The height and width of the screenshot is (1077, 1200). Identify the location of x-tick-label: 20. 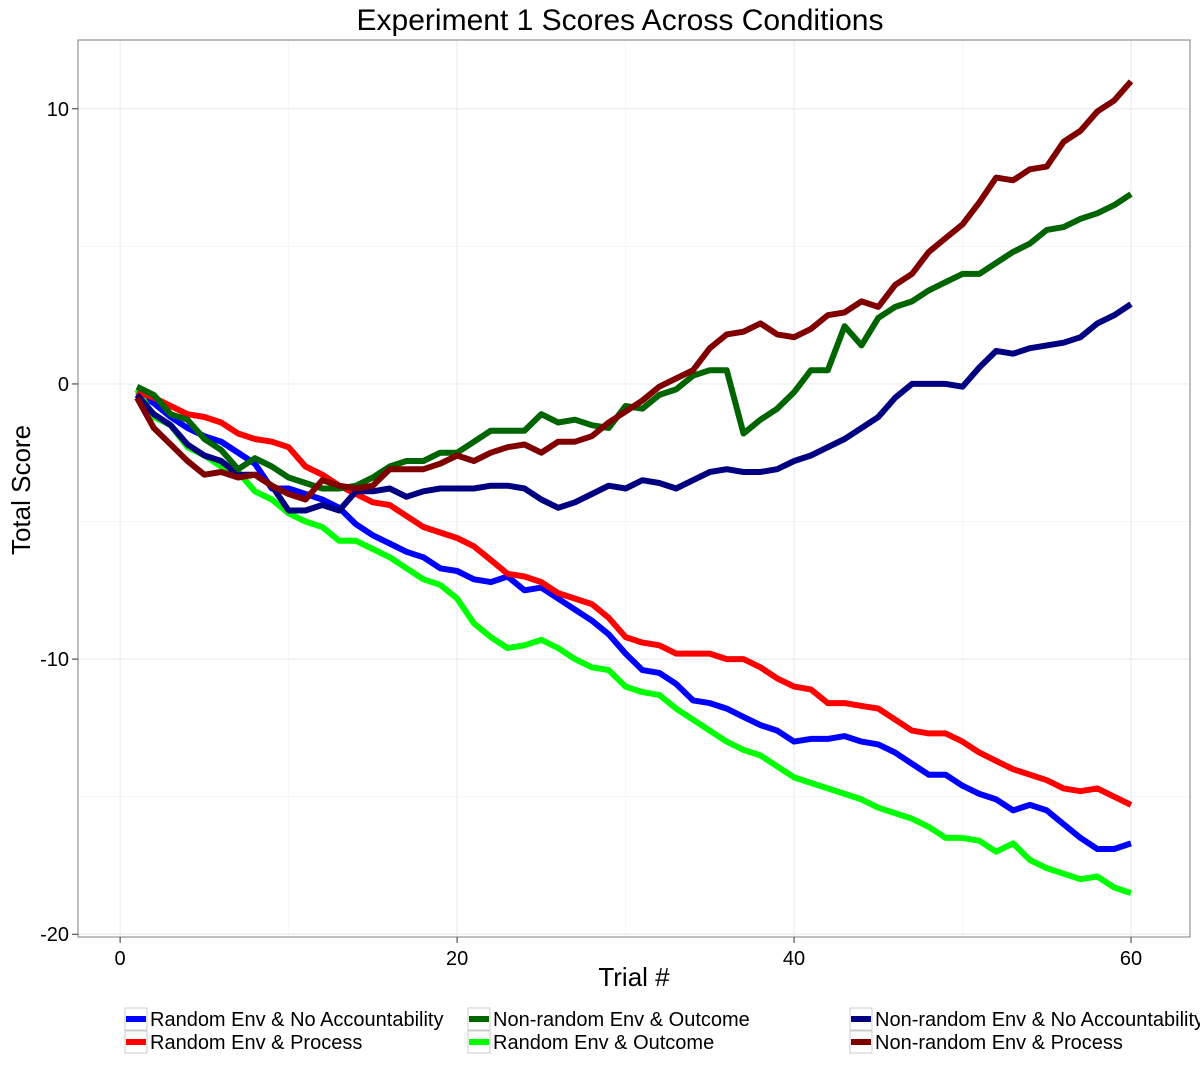
(457, 959).